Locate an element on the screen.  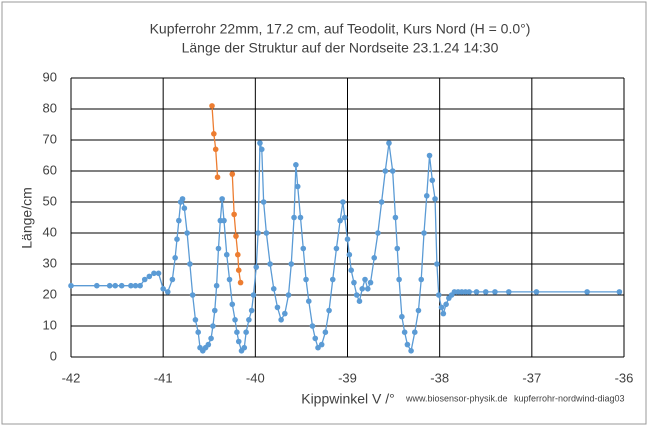
x-tick-label: -37 is located at coordinates (531, 377).